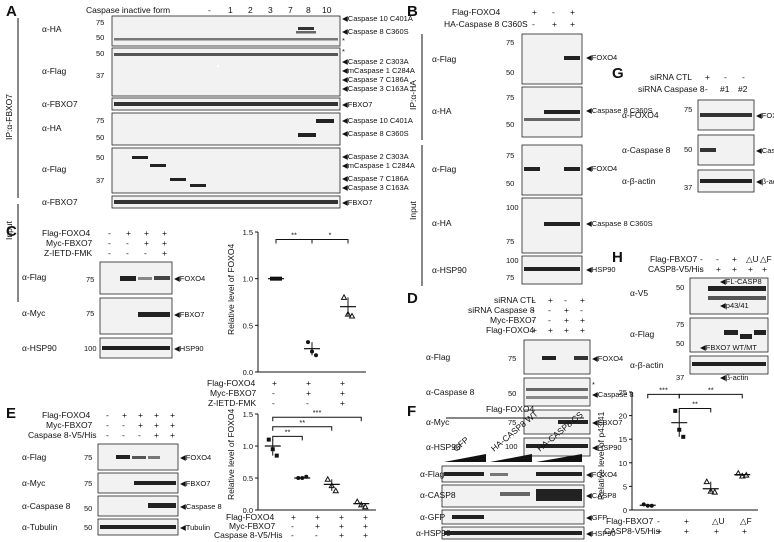  Describe the element at coordinates (226, 170) in the screenshot. I see `blot-a-flag-input` at that location.